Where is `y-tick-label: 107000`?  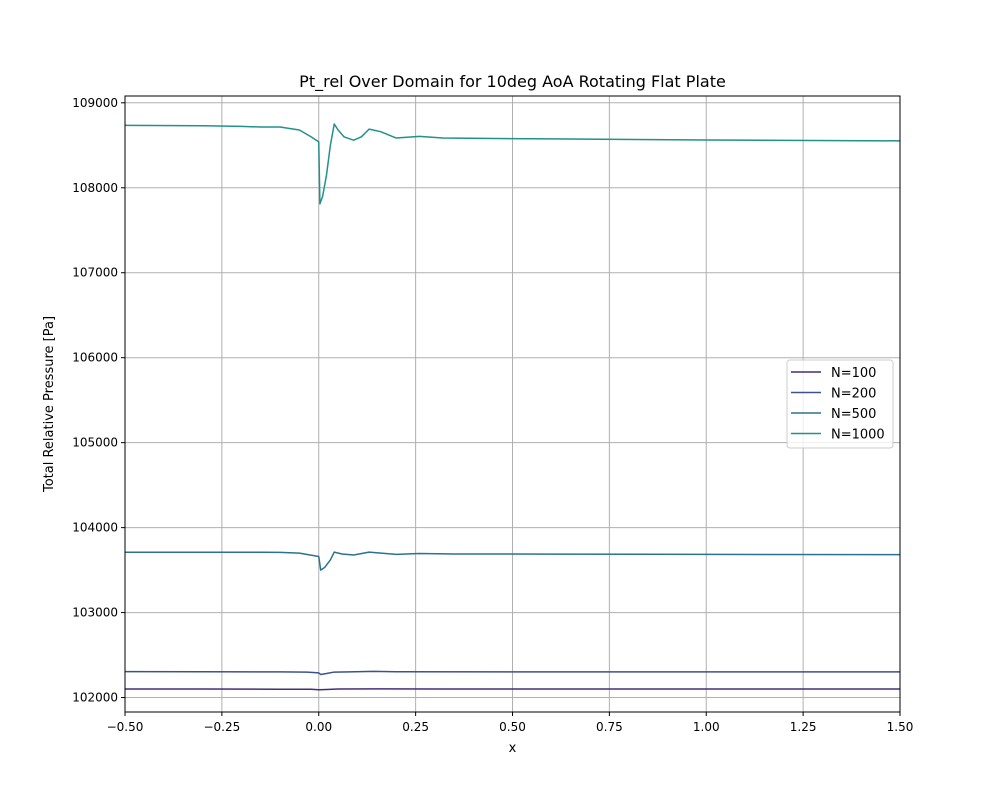 y-tick-label: 107000 is located at coordinates (95, 273).